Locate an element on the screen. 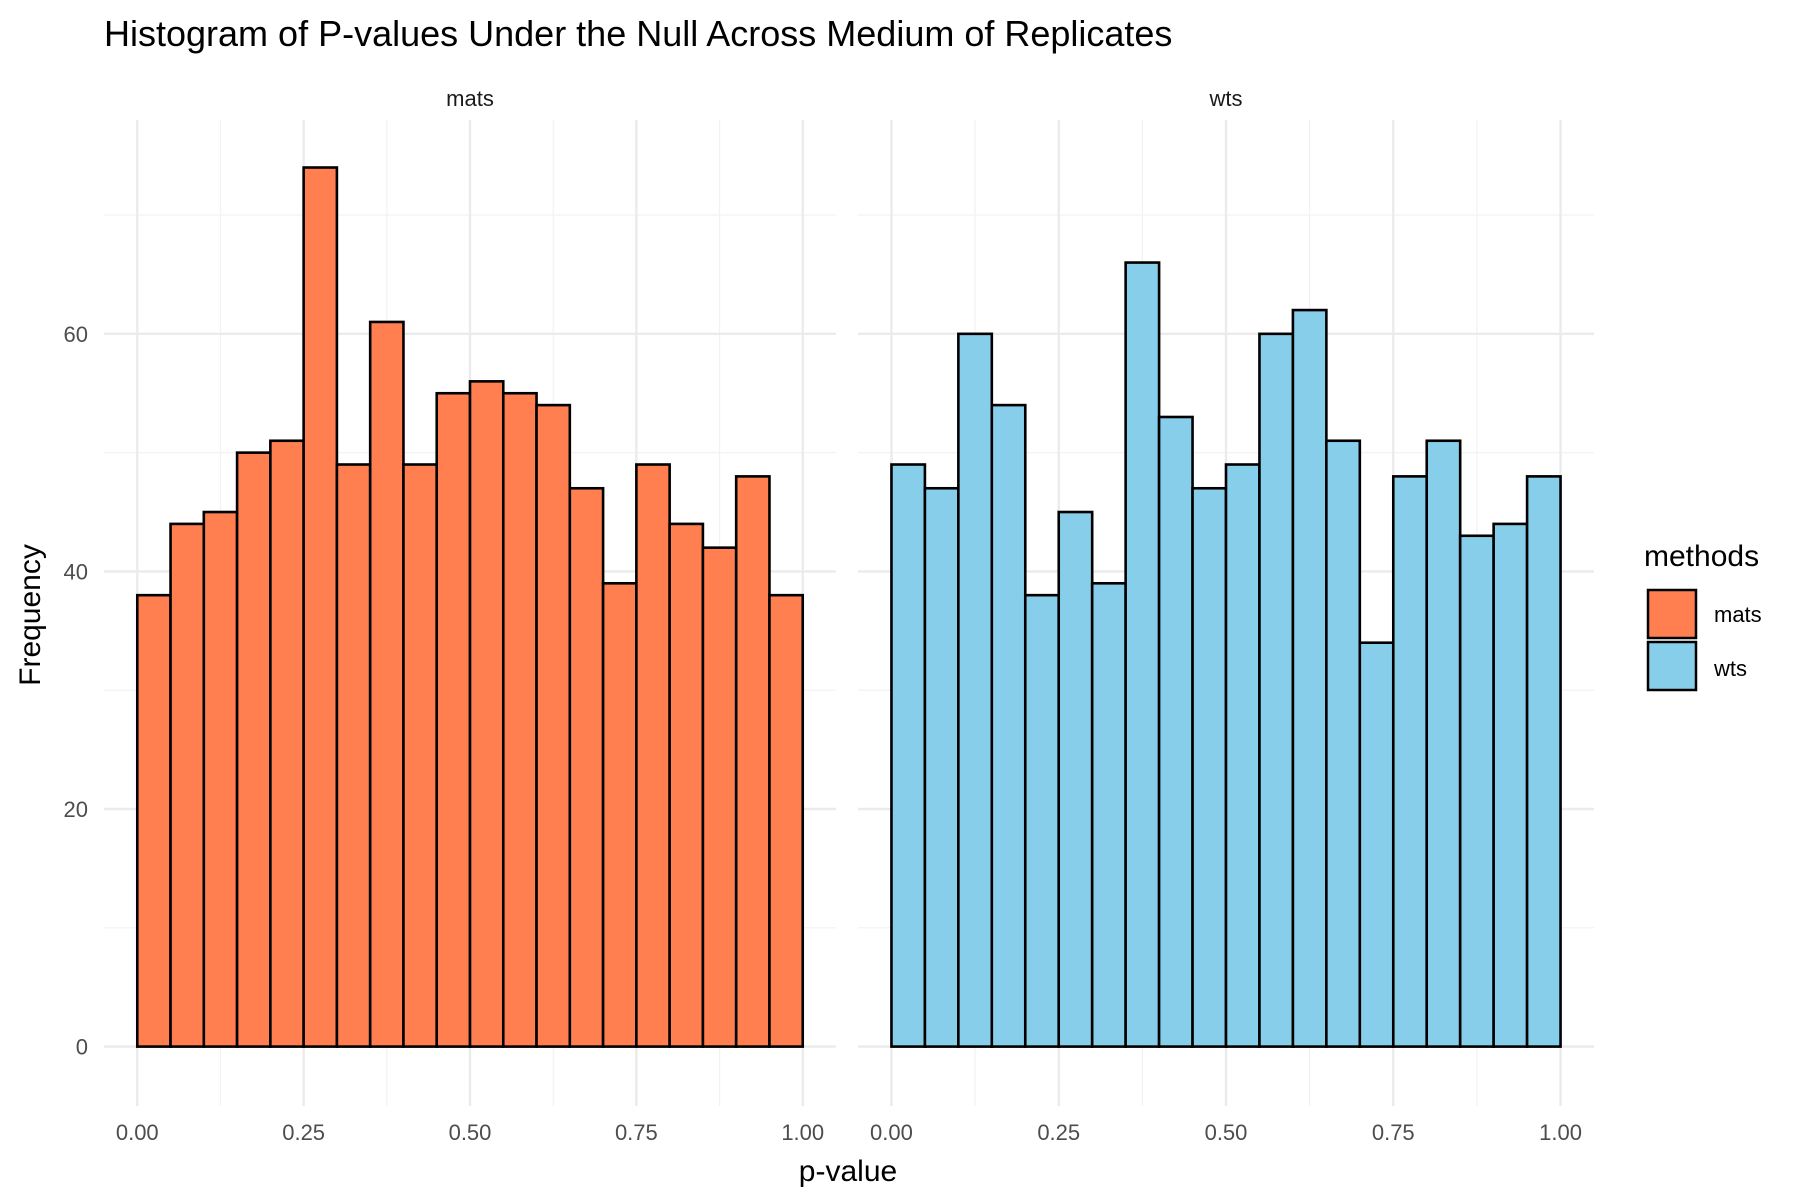 The height and width of the screenshot is (1200, 1800). y-tick-label: 60 is located at coordinates (76, 334).